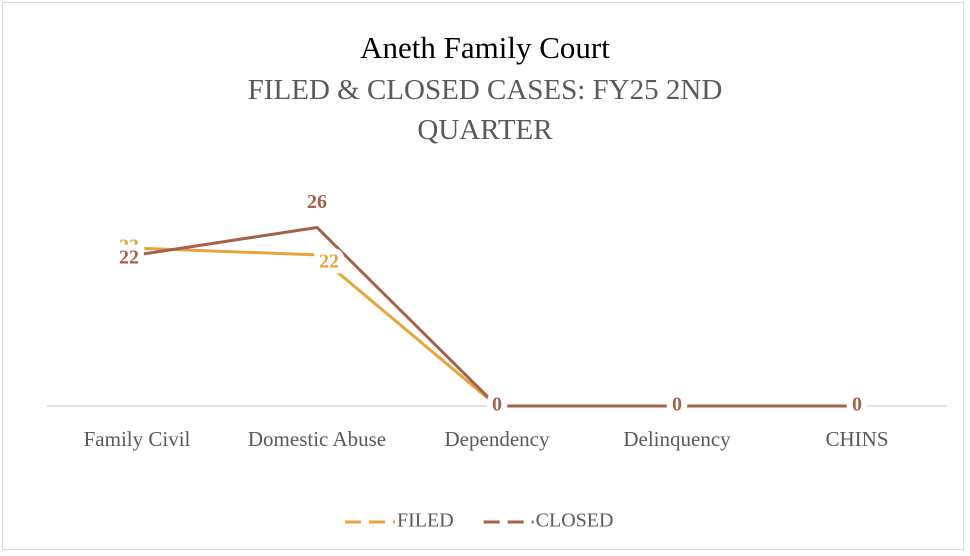 The image size is (970, 556). I want to click on legend-label: CLOSED, so click(575, 521).